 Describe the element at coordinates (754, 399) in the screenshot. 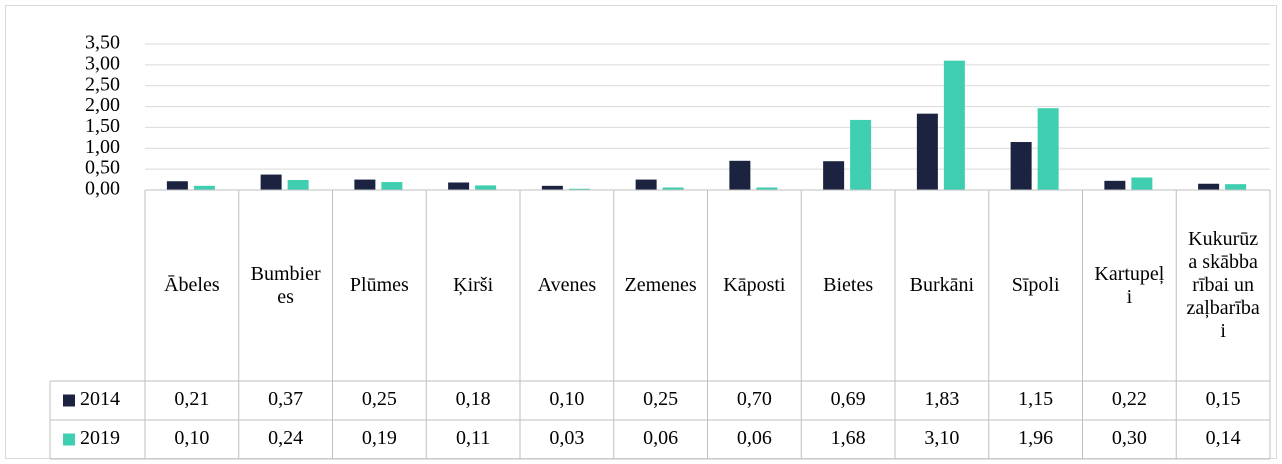

I see `data-label: 0,70` at that location.